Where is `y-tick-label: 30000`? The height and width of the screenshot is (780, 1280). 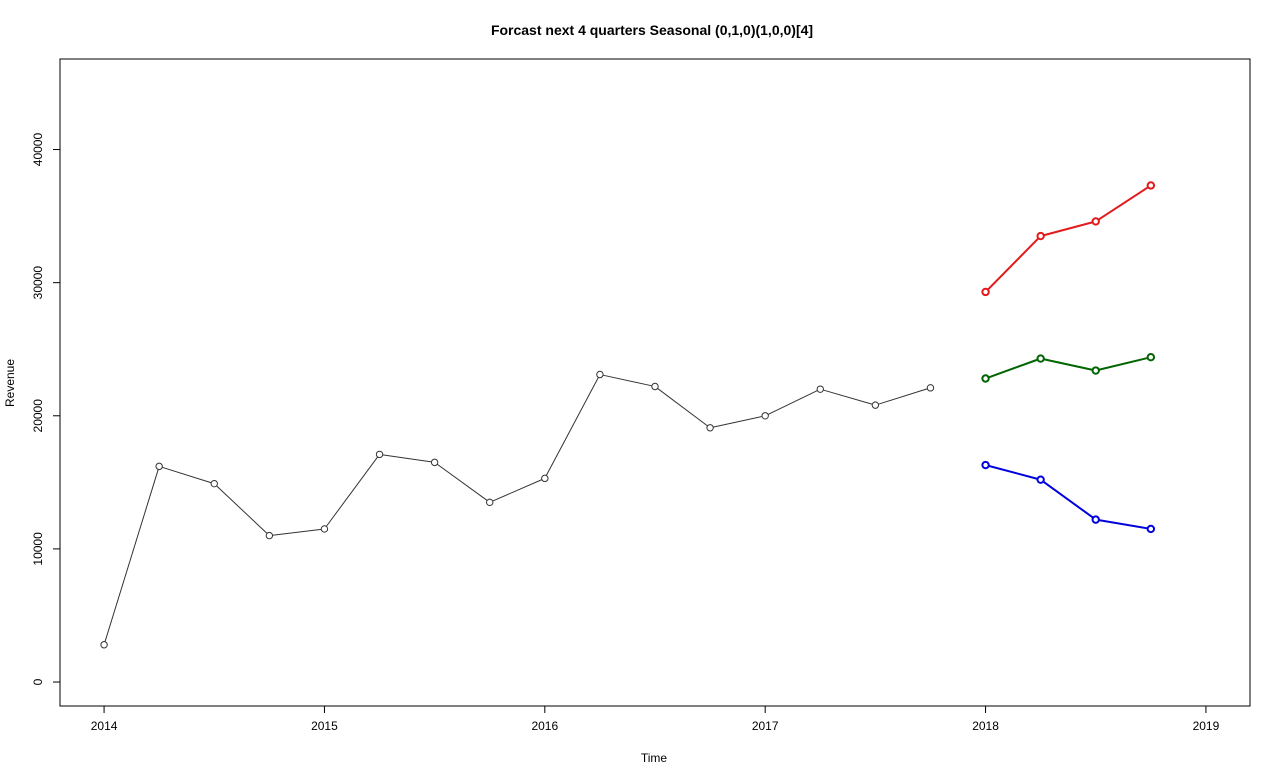
y-tick-label: 30000 is located at coordinates (38, 283).